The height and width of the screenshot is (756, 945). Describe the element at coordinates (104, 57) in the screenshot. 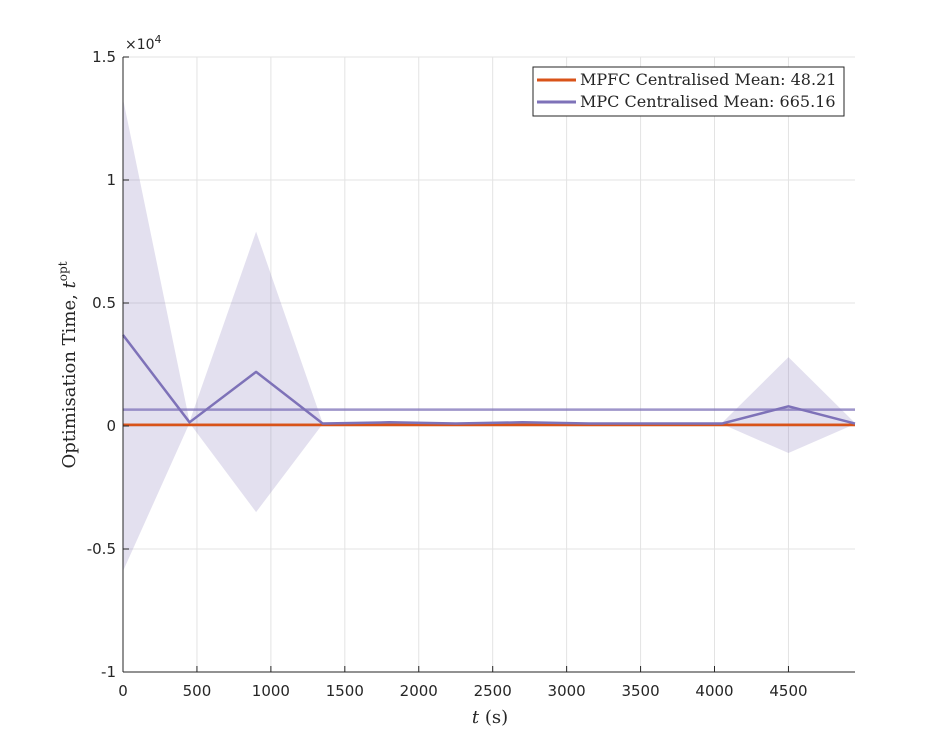

I see `y-tick-label: 1.5` at that location.